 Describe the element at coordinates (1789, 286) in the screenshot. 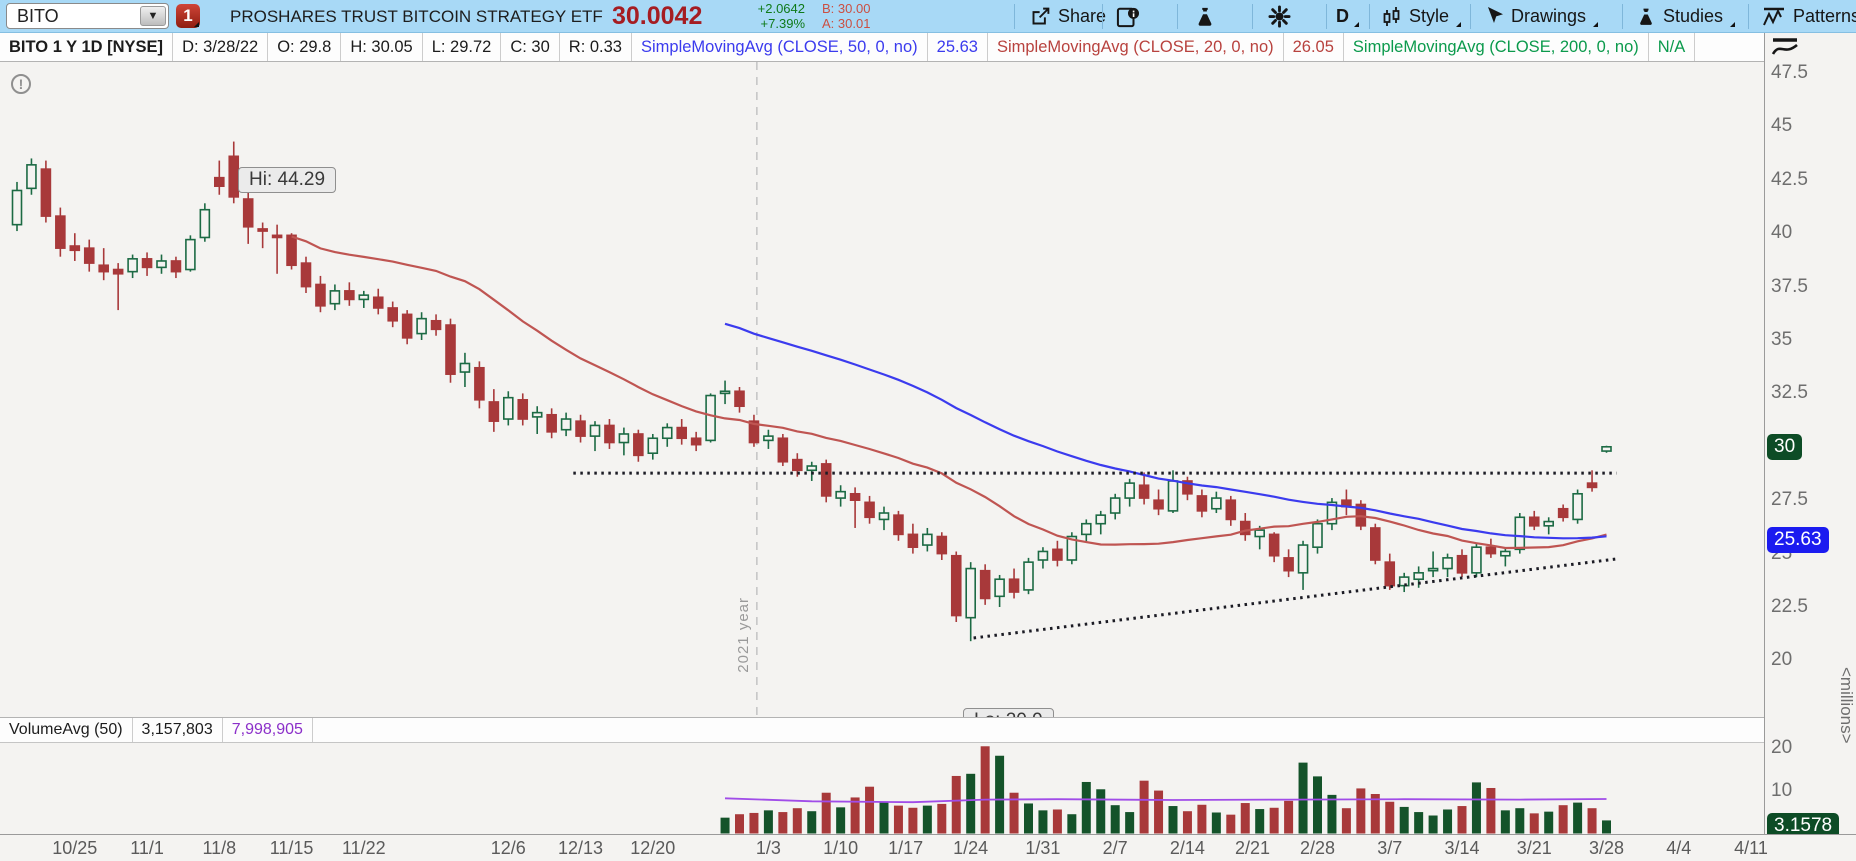

I see `price-tick-label: 37.5` at that location.